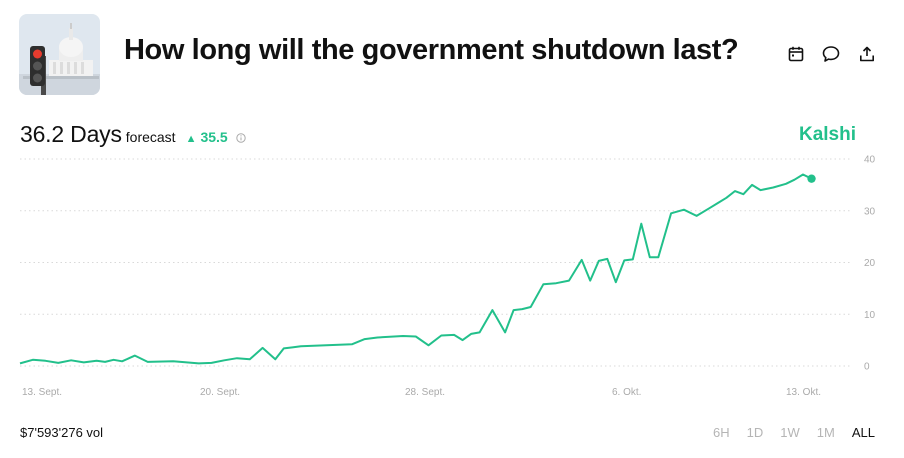  I want to click on x-tick-label: 13. Okt., so click(803, 392).